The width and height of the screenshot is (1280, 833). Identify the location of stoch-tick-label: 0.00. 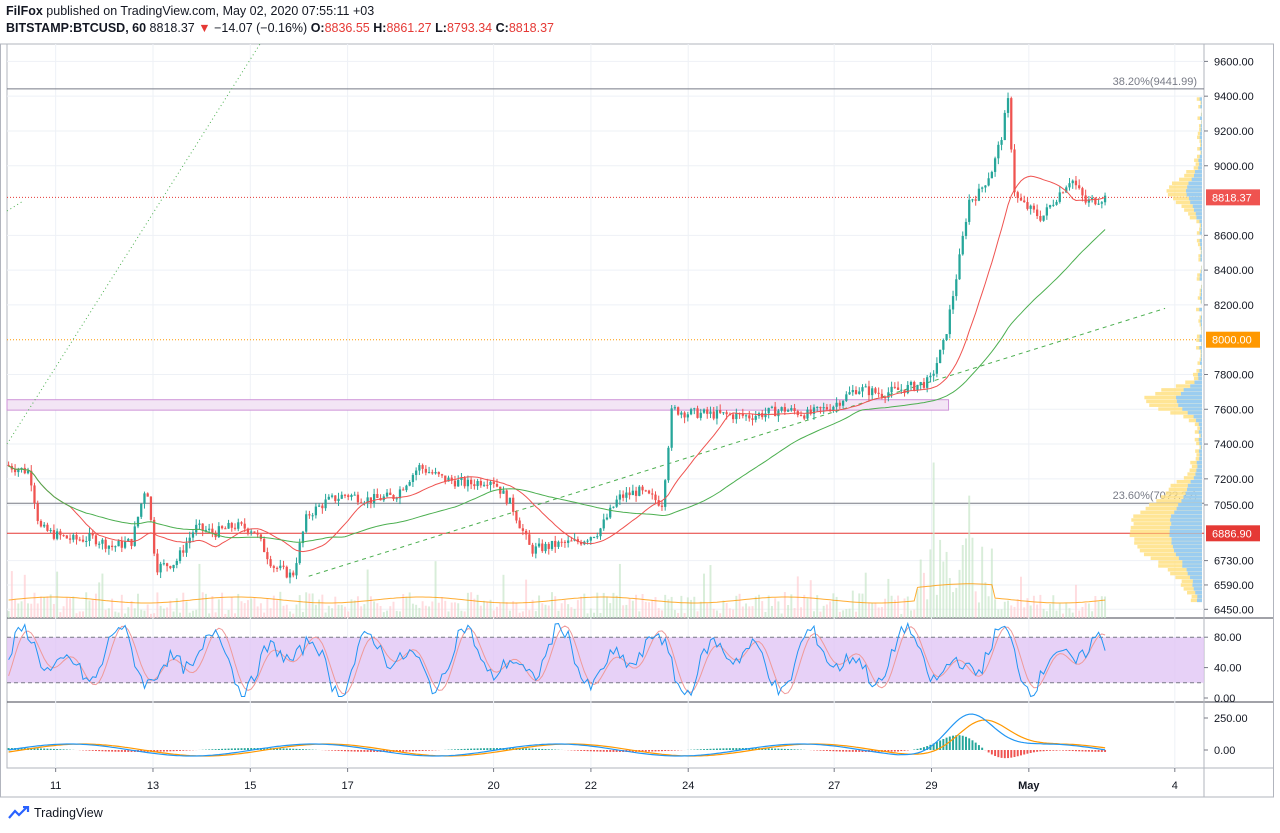
(1224, 699).